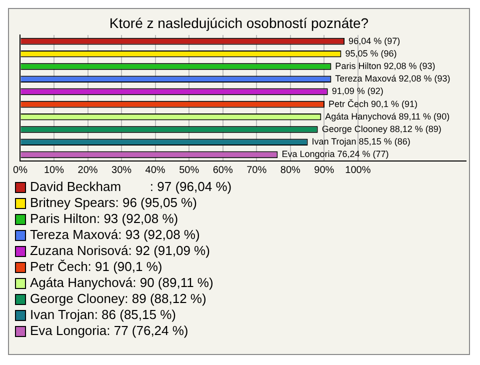 The height and width of the screenshot is (365, 480). Describe the element at coordinates (222, 170) in the screenshot. I see `x-tick-label: 60%` at that location.